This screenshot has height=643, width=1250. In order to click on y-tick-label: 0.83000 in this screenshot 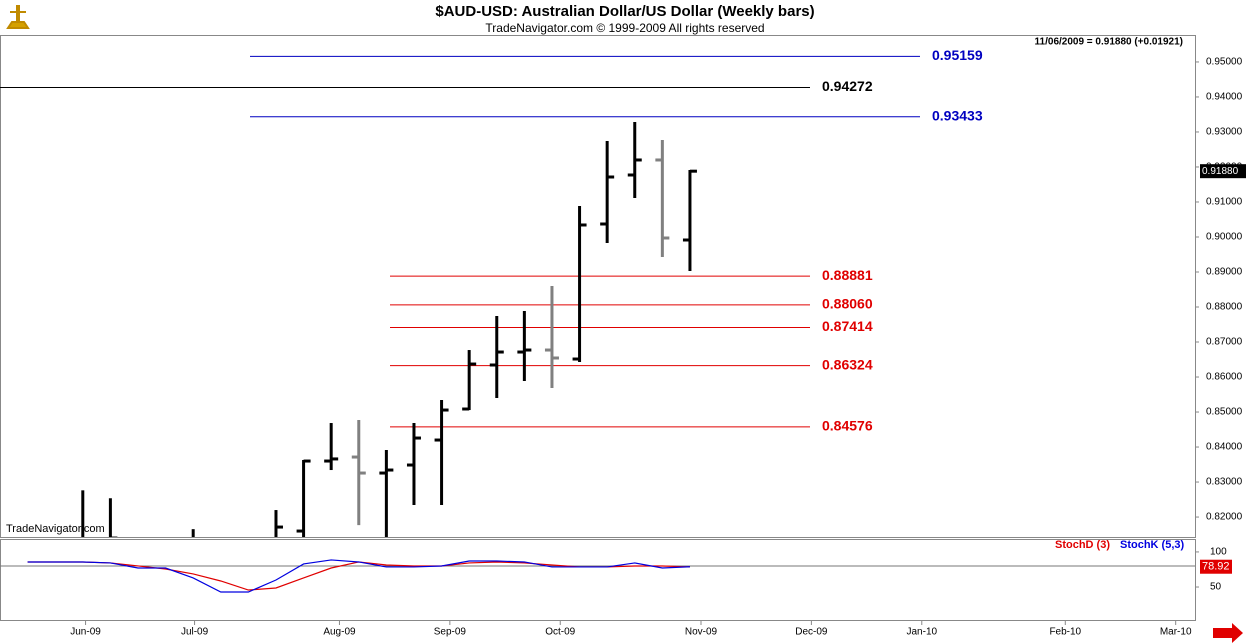, I will do `click(1224, 482)`.